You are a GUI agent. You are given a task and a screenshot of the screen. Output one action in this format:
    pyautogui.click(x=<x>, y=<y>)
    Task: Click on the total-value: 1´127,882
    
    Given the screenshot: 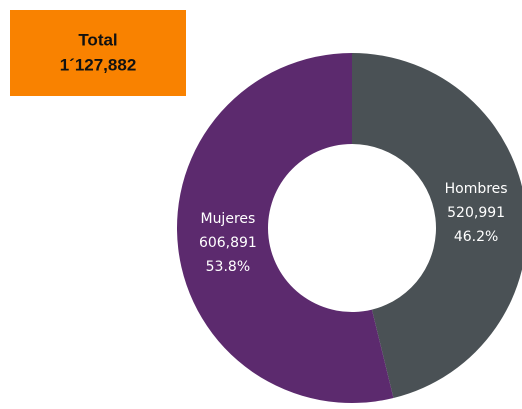 What is the action you would take?
    pyautogui.click(x=98, y=64)
    